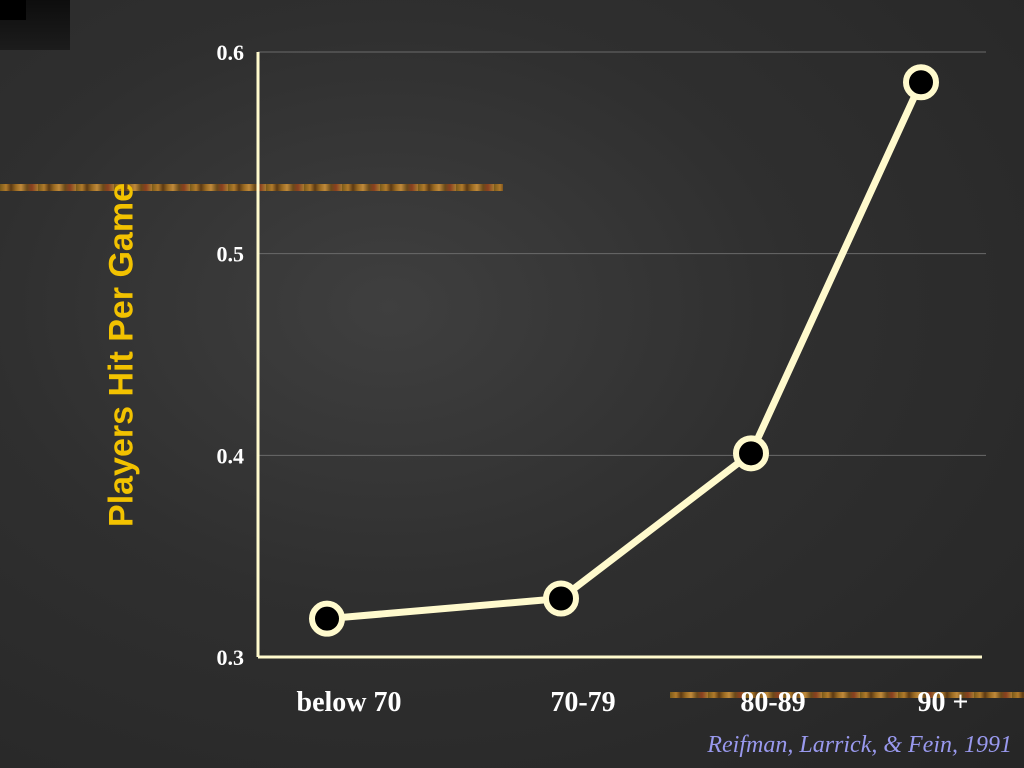  What do you see at coordinates (231, 657) in the screenshot?
I see `y-tick-label: 0.3` at bounding box center [231, 657].